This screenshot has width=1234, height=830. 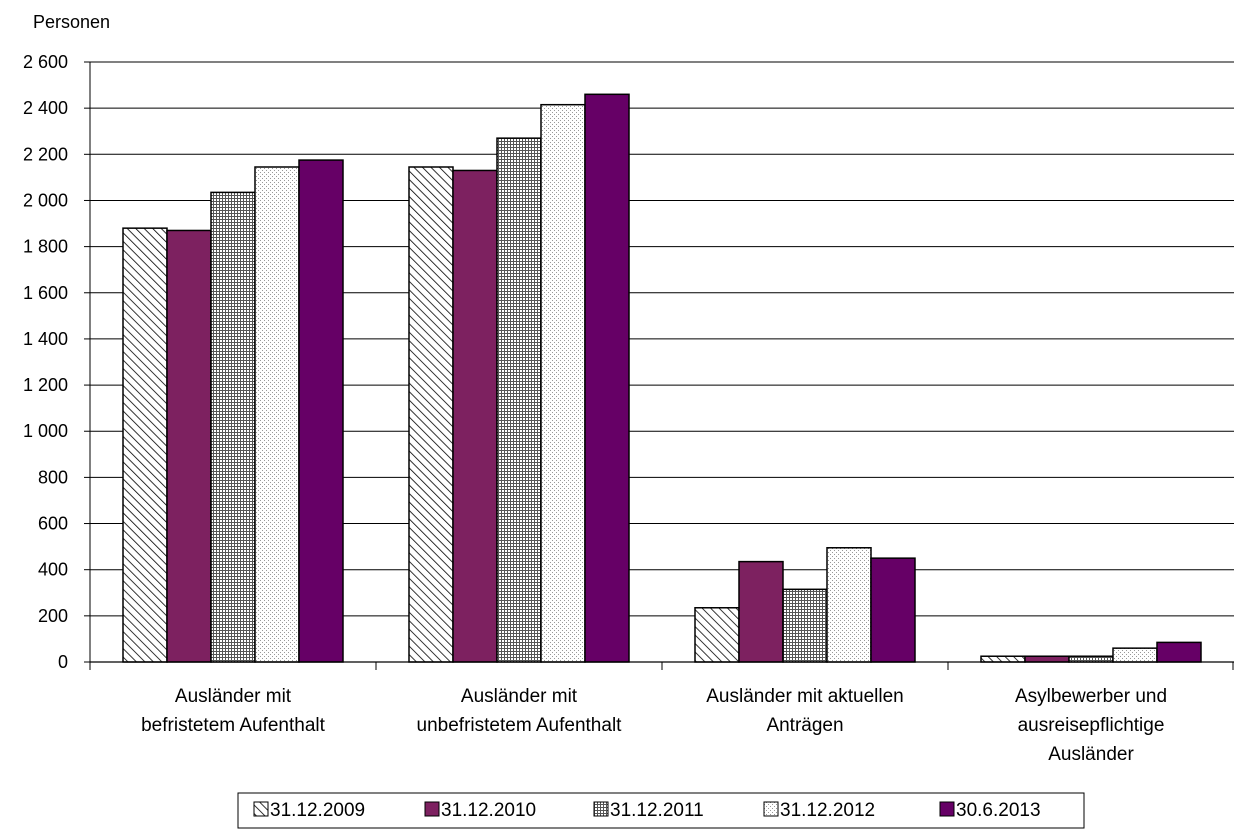 What do you see at coordinates (233, 711) in the screenshot?
I see `x-category-label: Ausländer mit befristetem Aufenthalt` at bounding box center [233, 711].